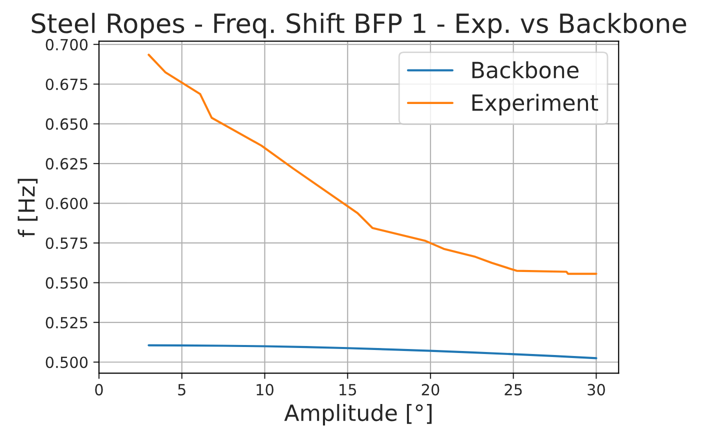  Describe the element at coordinates (67, 243) in the screenshot. I see `y-tick-label: 0.575` at that location.